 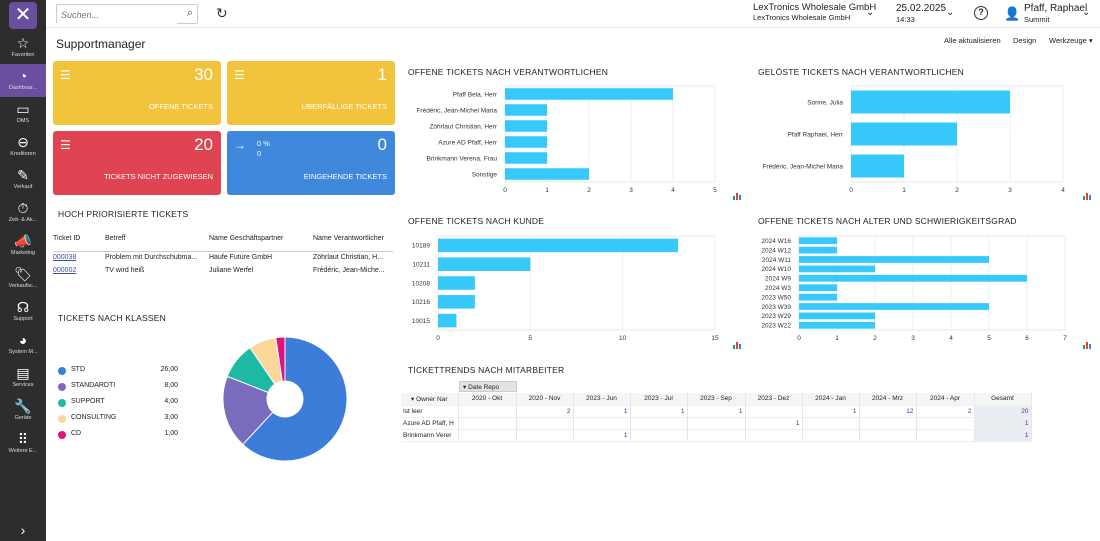 I want to click on x-tick-label: 5, so click(x=989, y=338).